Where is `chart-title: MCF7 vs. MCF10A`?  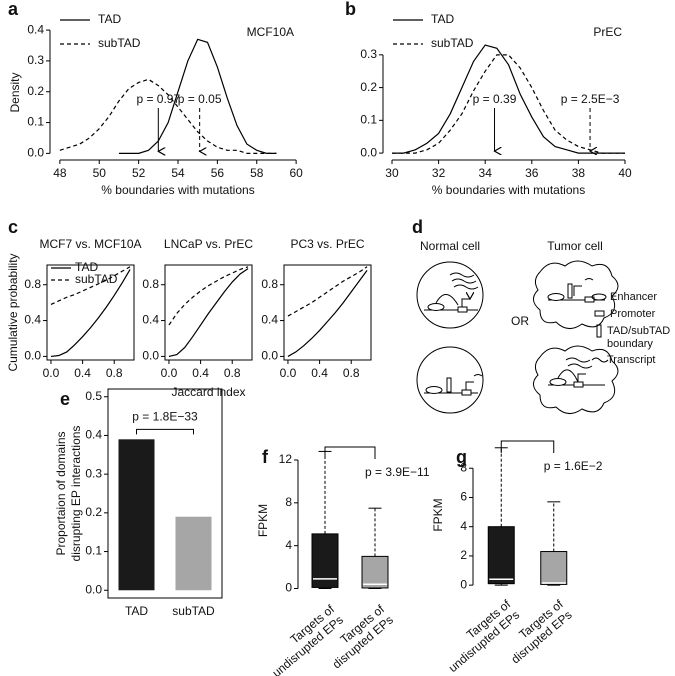
chart-title: MCF7 vs. MCF10A is located at coordinates (90, 244).